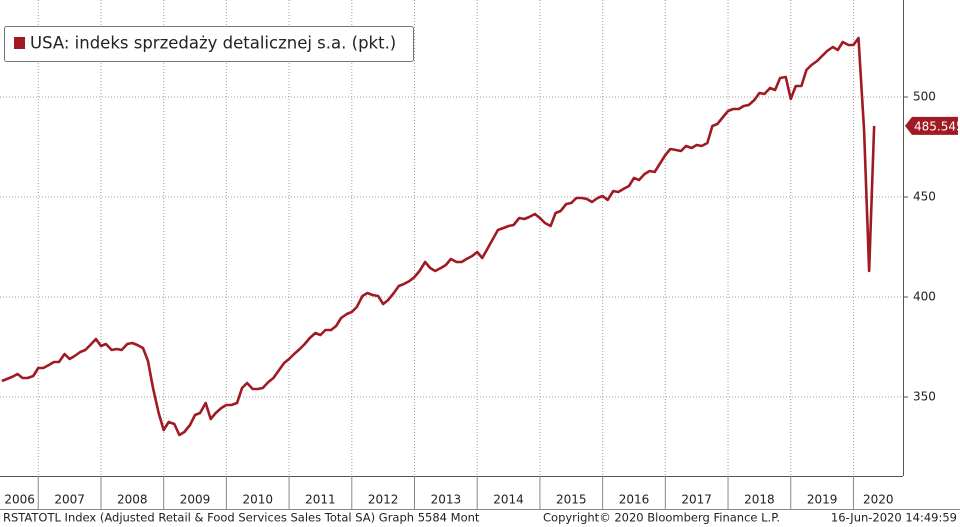 This screenshot has height=527, width=960. I want to click on last-value-box, so click(931, 125).